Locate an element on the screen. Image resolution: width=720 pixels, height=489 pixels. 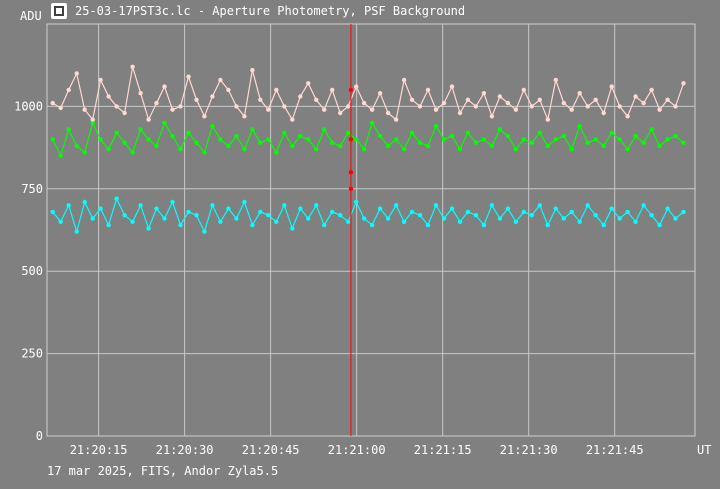
status-footer: 17 mar 2025, FITS, Andor Zyla5.5 is located at coordinates (163, 471).